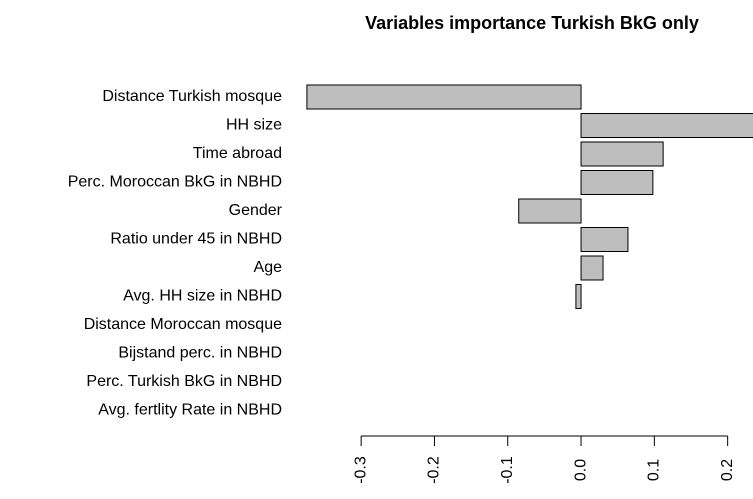 The width and height of the screenshot is (753, 499). Describe the element at coordinates (507, 470) in the screenshot. I see `x-tick-label: -0.1` at that location.